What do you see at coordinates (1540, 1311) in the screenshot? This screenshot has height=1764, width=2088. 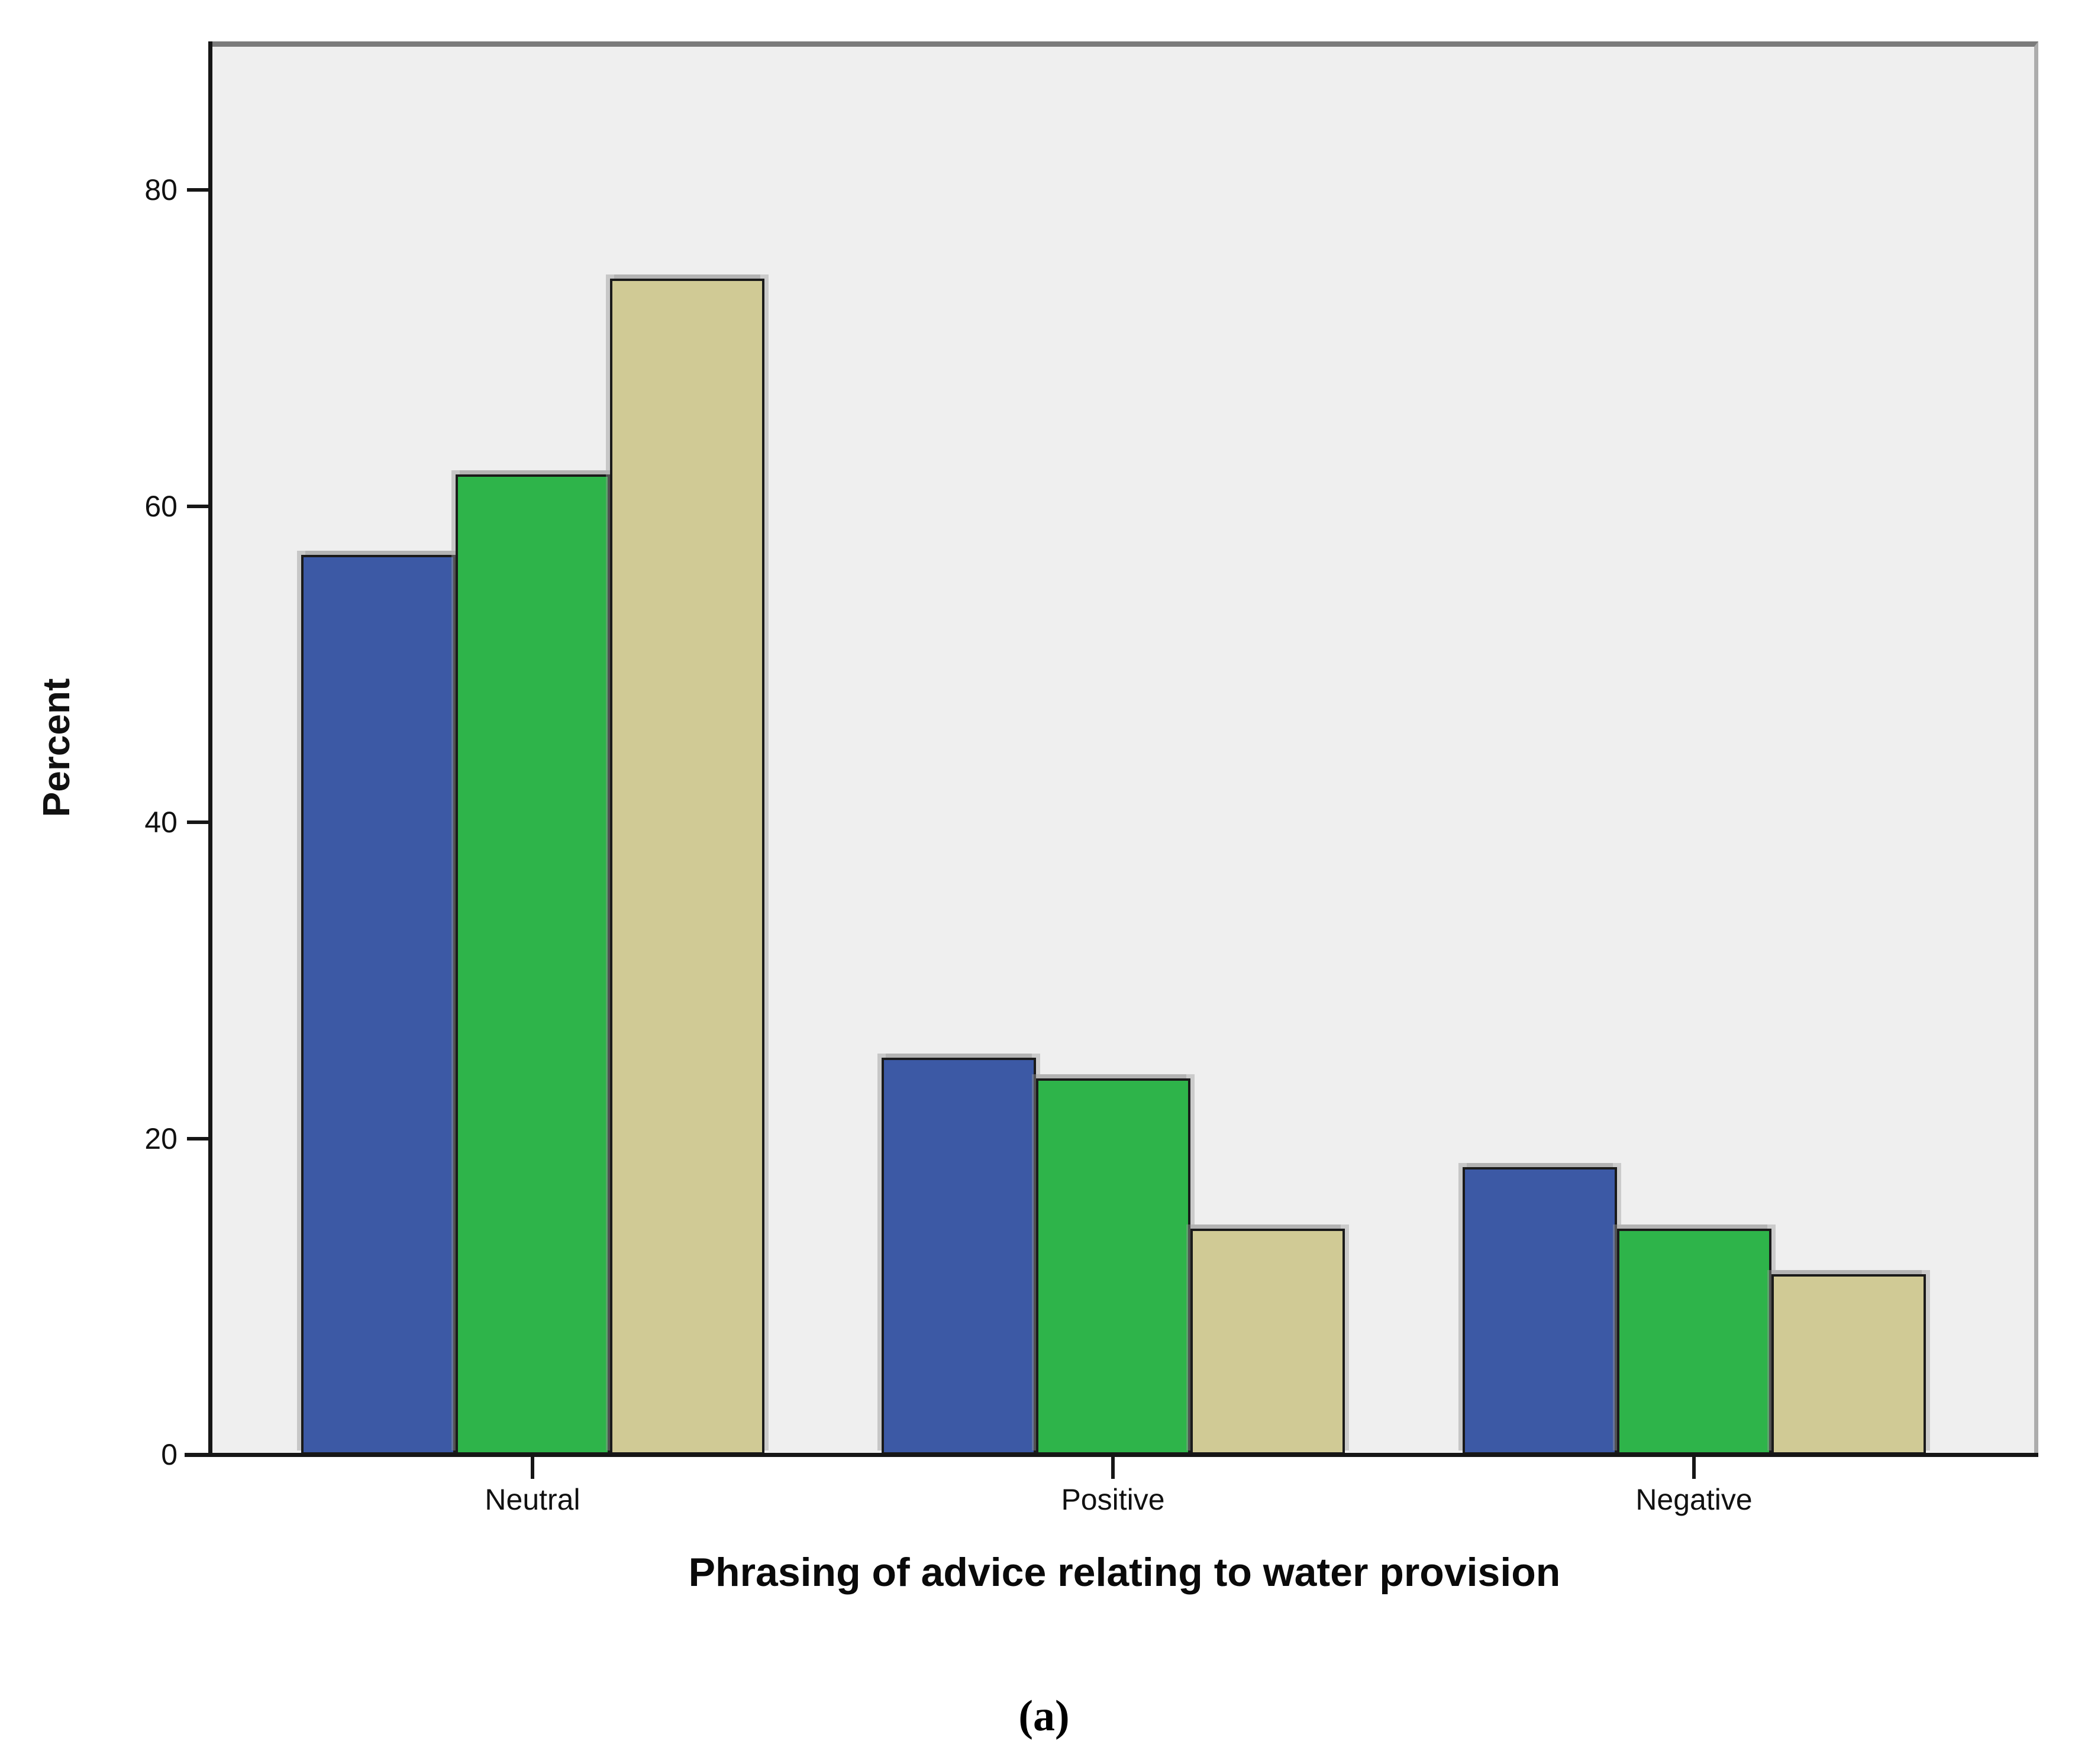 I see `bar-negative-blue` at bounding box center [1540, 1311].